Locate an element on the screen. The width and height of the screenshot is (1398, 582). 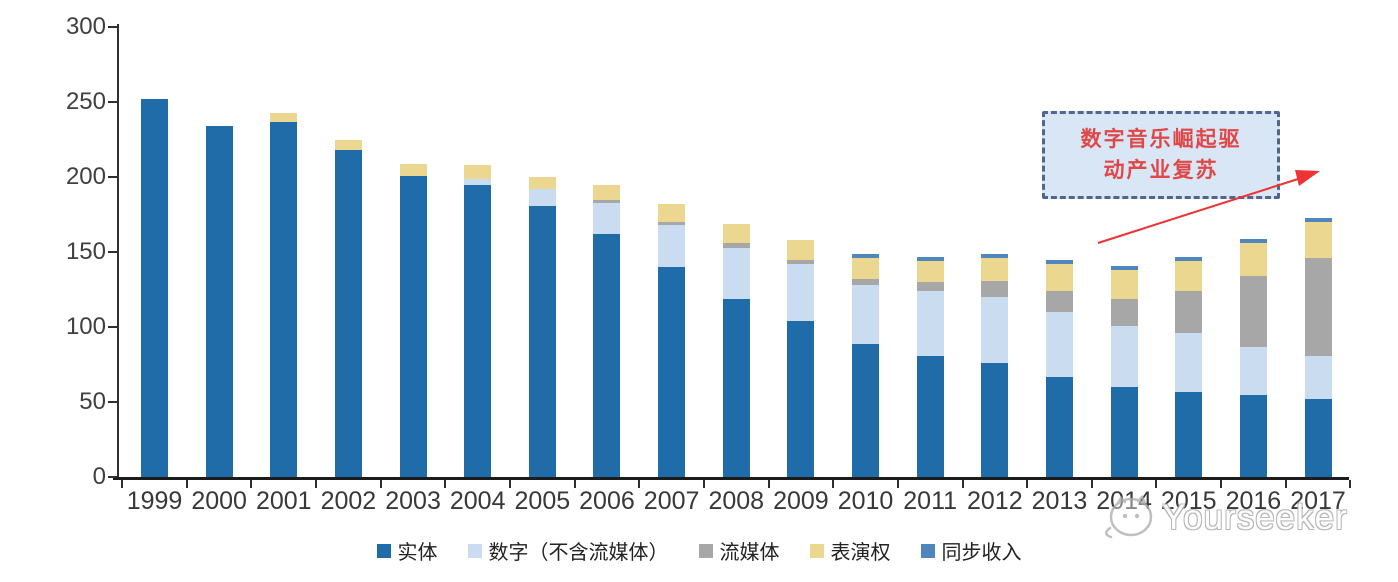
legend-swatch-performance is located at coordinates (816, 550).